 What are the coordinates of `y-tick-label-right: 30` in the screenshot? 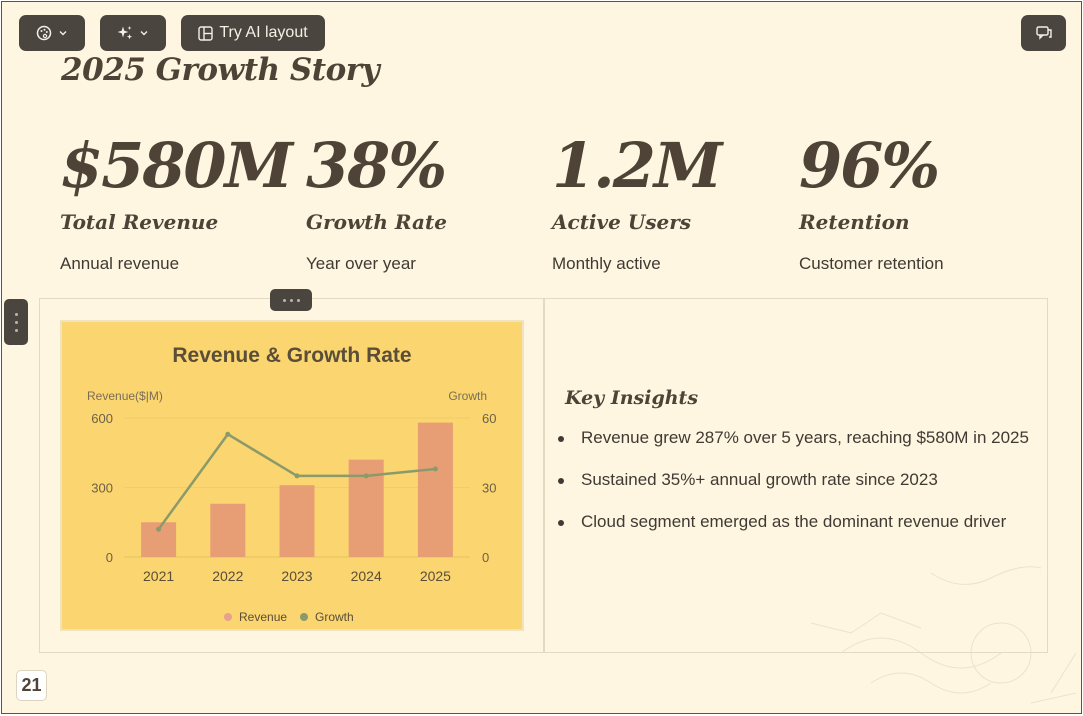 It's located at (489, 488).